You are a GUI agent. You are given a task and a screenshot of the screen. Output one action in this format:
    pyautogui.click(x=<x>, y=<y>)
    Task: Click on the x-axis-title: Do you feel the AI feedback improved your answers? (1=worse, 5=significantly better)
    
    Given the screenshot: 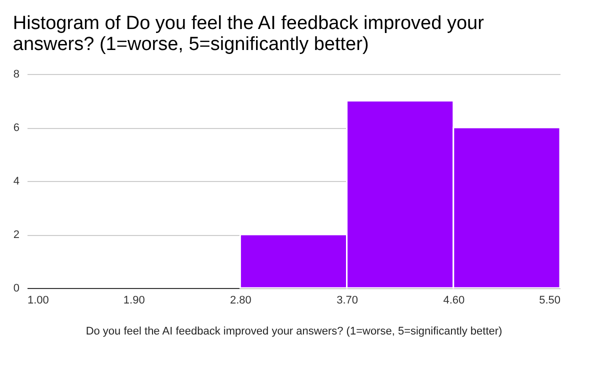 What is the action you would take?
    pyautogui.click(x=294, y=332)
    